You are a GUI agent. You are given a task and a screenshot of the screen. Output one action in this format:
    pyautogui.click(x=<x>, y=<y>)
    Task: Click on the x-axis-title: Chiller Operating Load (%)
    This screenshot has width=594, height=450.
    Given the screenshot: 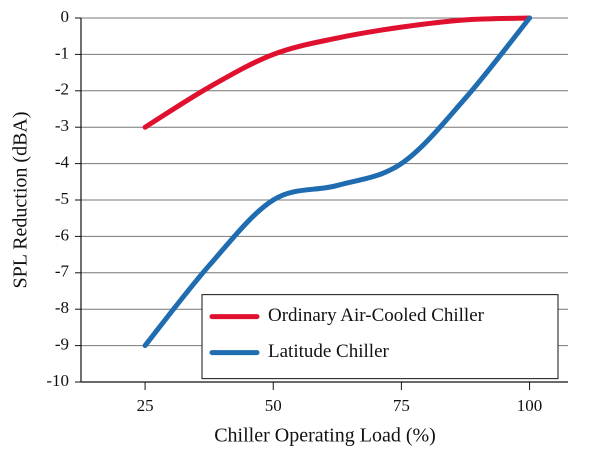 What is the action you would take?
    pyautogui.click(x=325, y=436)
    